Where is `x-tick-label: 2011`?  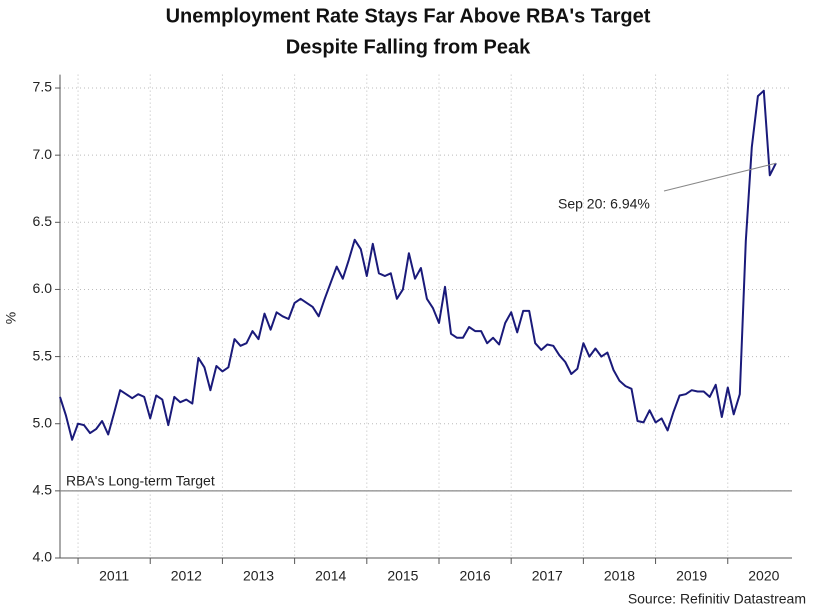 x-tick-label: 2011 is located at coordinates (114, 576).